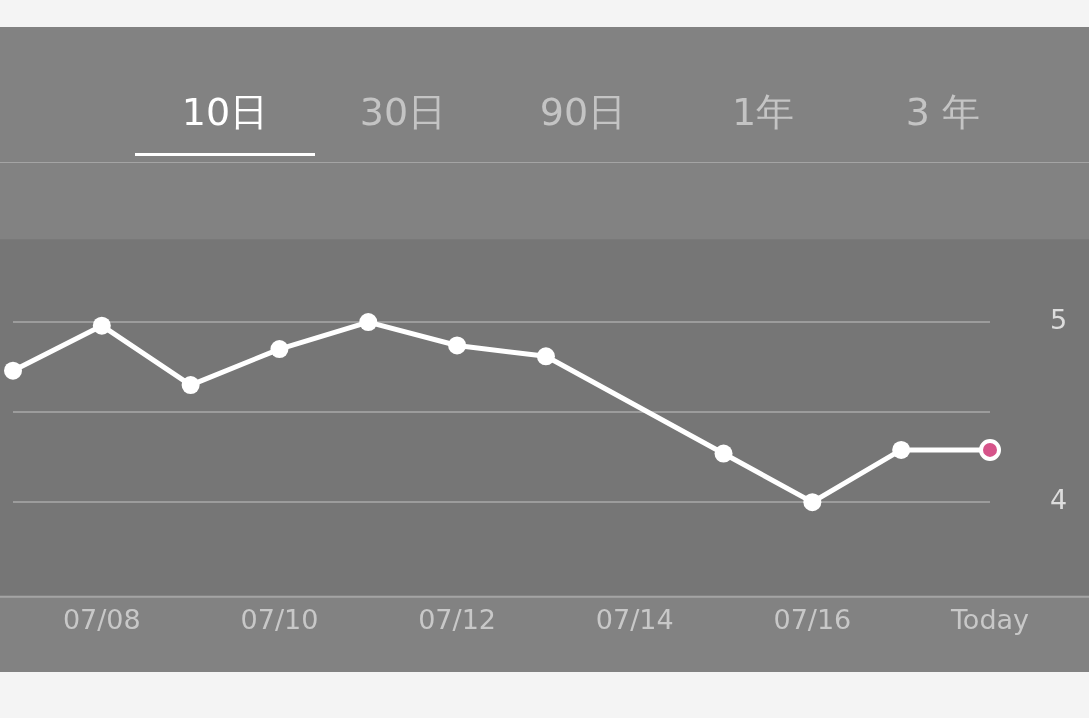  What do you see at coordinates (225, 112) in the screenshot?
I see `text: 10日` at bounding box center [225, 112].